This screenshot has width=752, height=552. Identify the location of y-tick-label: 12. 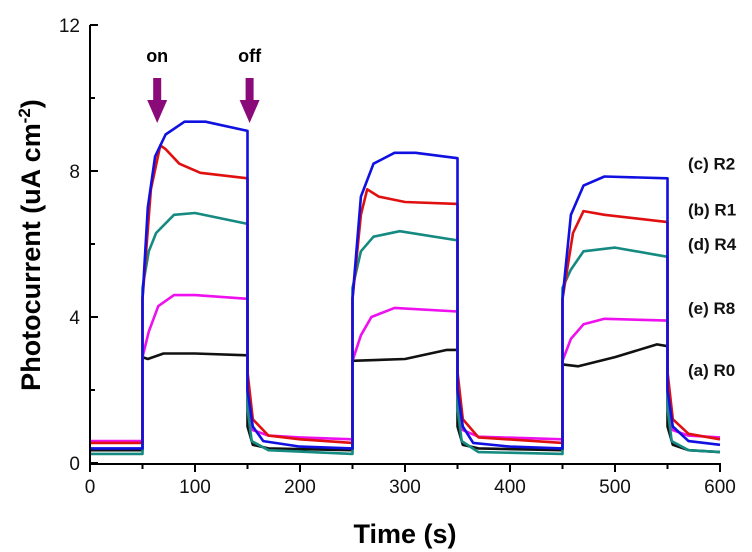
(69, 26).